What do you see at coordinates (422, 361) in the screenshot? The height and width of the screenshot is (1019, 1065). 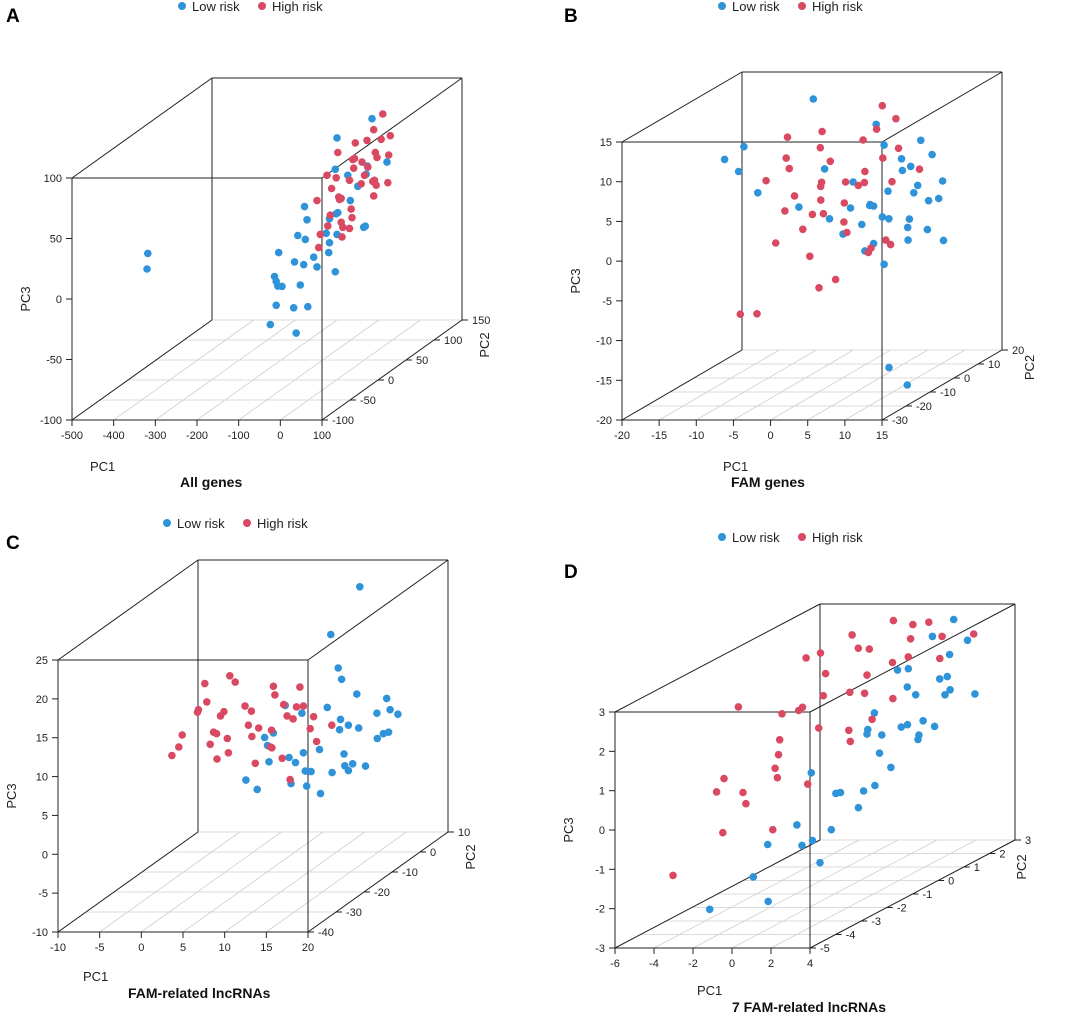 I see `y-tick-label: 50` at bounding box center [422, 361].